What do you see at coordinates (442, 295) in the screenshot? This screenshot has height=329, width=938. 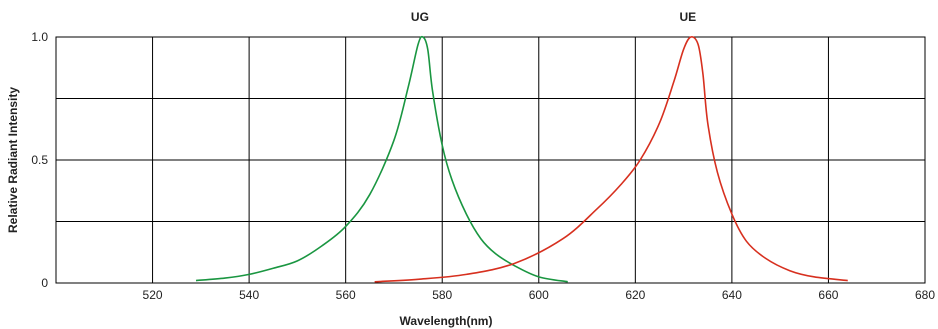 I see `x-tick-label: 580` at bounding box center [442, 295].